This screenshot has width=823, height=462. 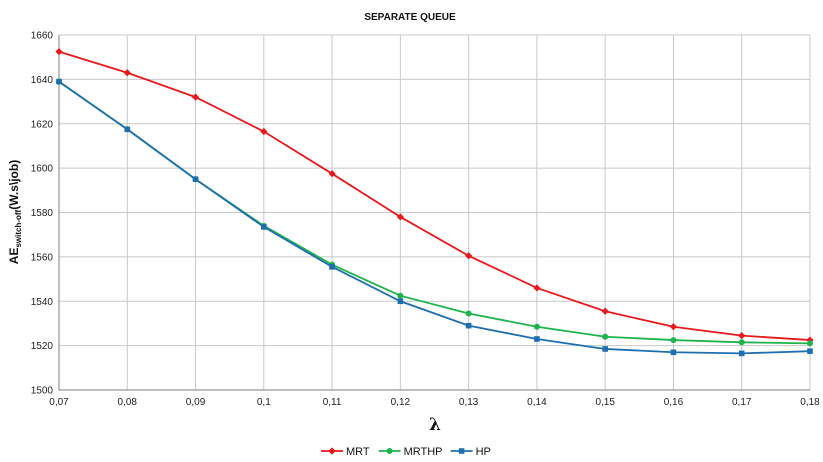 I want to click on x-tick-label: 0,16, so click(x=674, y=402).